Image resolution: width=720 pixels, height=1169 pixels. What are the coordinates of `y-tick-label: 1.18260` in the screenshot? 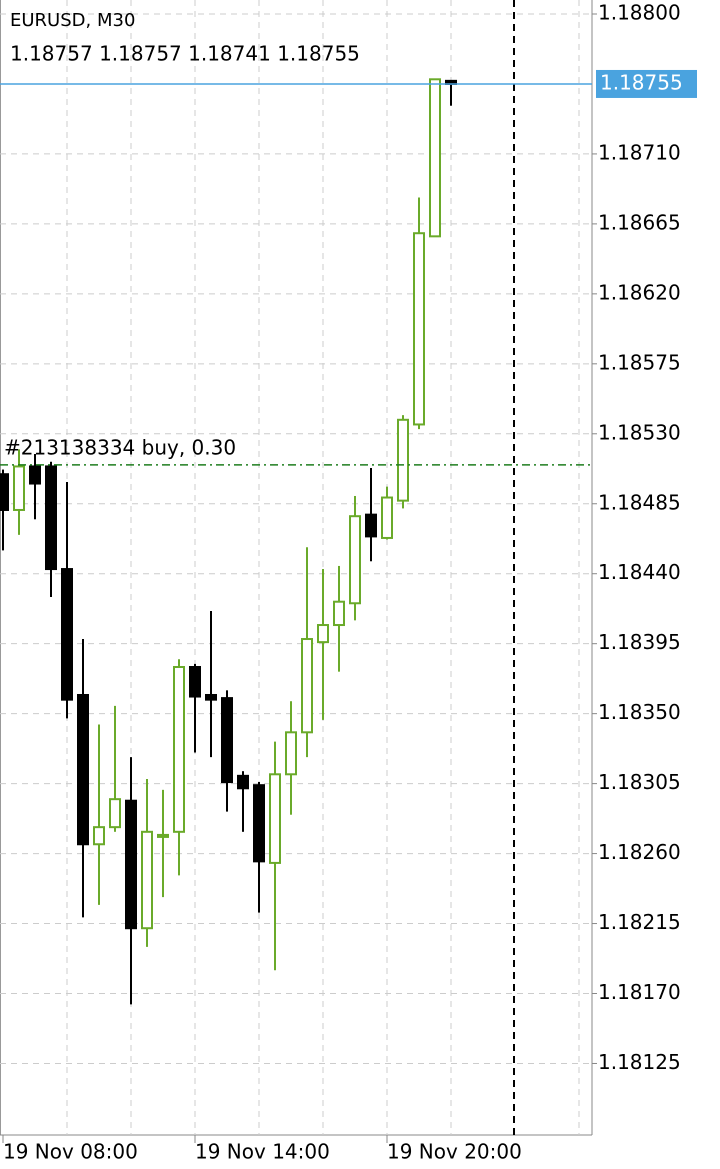 It's located at (639, 852).